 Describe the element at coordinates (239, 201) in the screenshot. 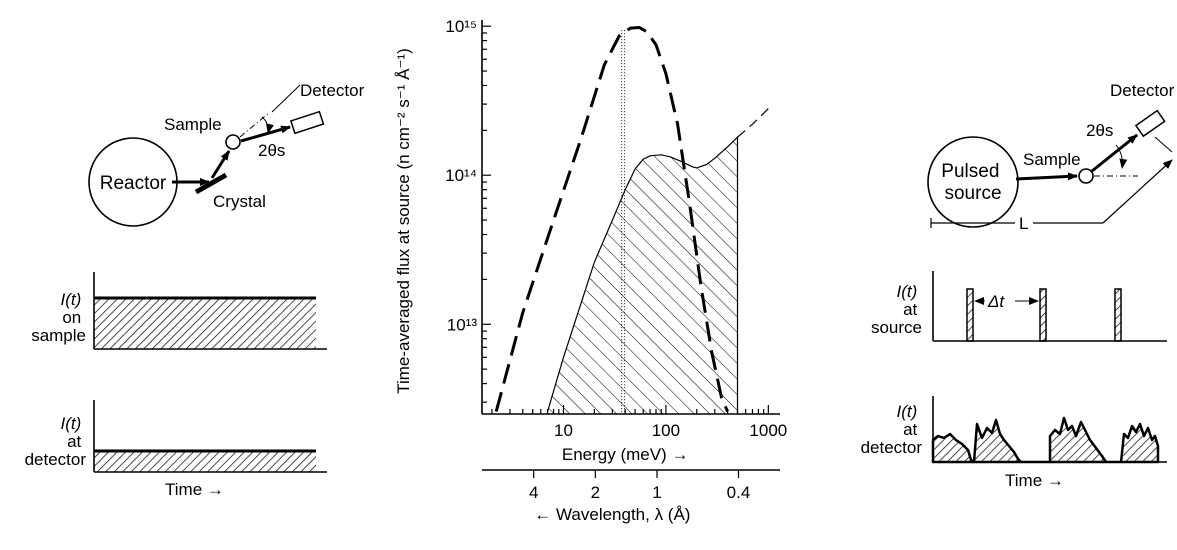

I see `crystal-label: Crystal` at that location.